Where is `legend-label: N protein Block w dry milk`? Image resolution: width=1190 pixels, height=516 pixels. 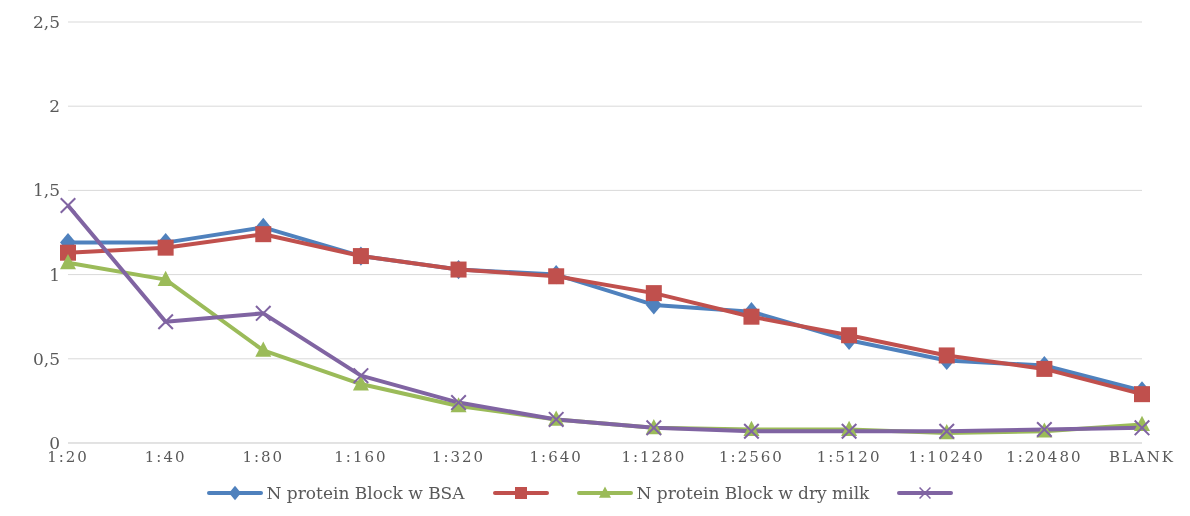 legend-label: N protein Block w dry milk is located at coordinates (753, 493).